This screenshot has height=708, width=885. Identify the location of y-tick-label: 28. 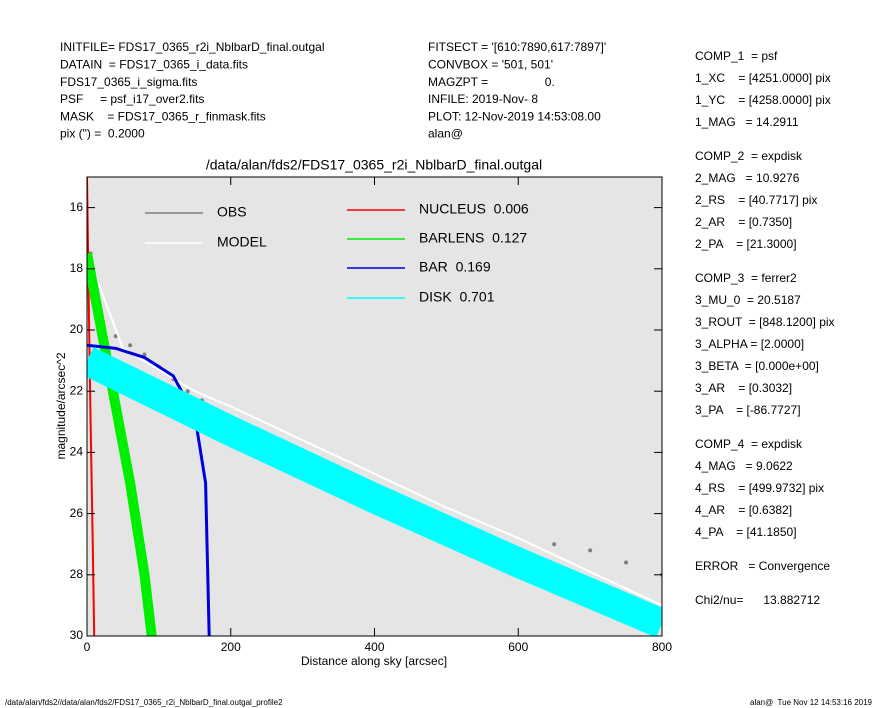
(77, 574).